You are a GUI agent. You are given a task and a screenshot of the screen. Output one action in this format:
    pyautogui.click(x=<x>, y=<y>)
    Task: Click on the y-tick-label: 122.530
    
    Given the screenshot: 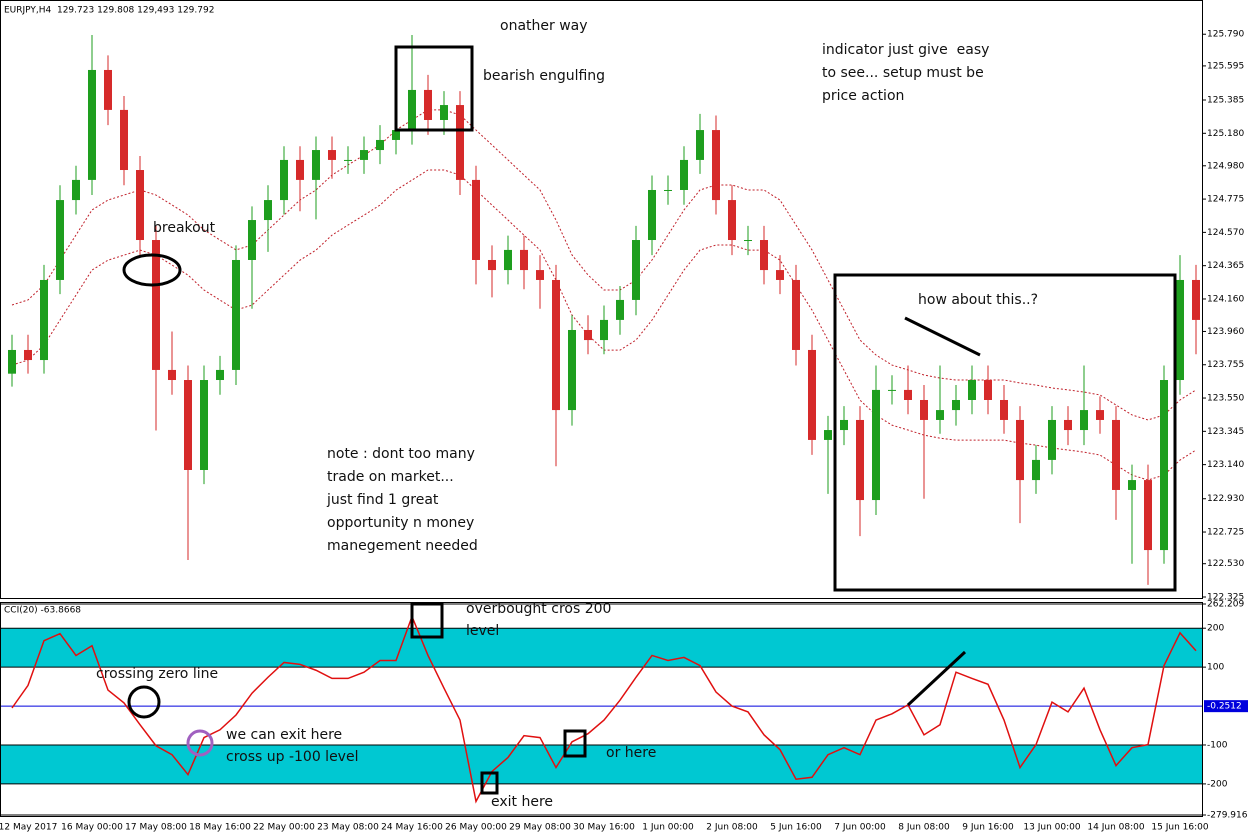 What is the action you would take?
    pyautogui.click(x=1225, y=564)
    